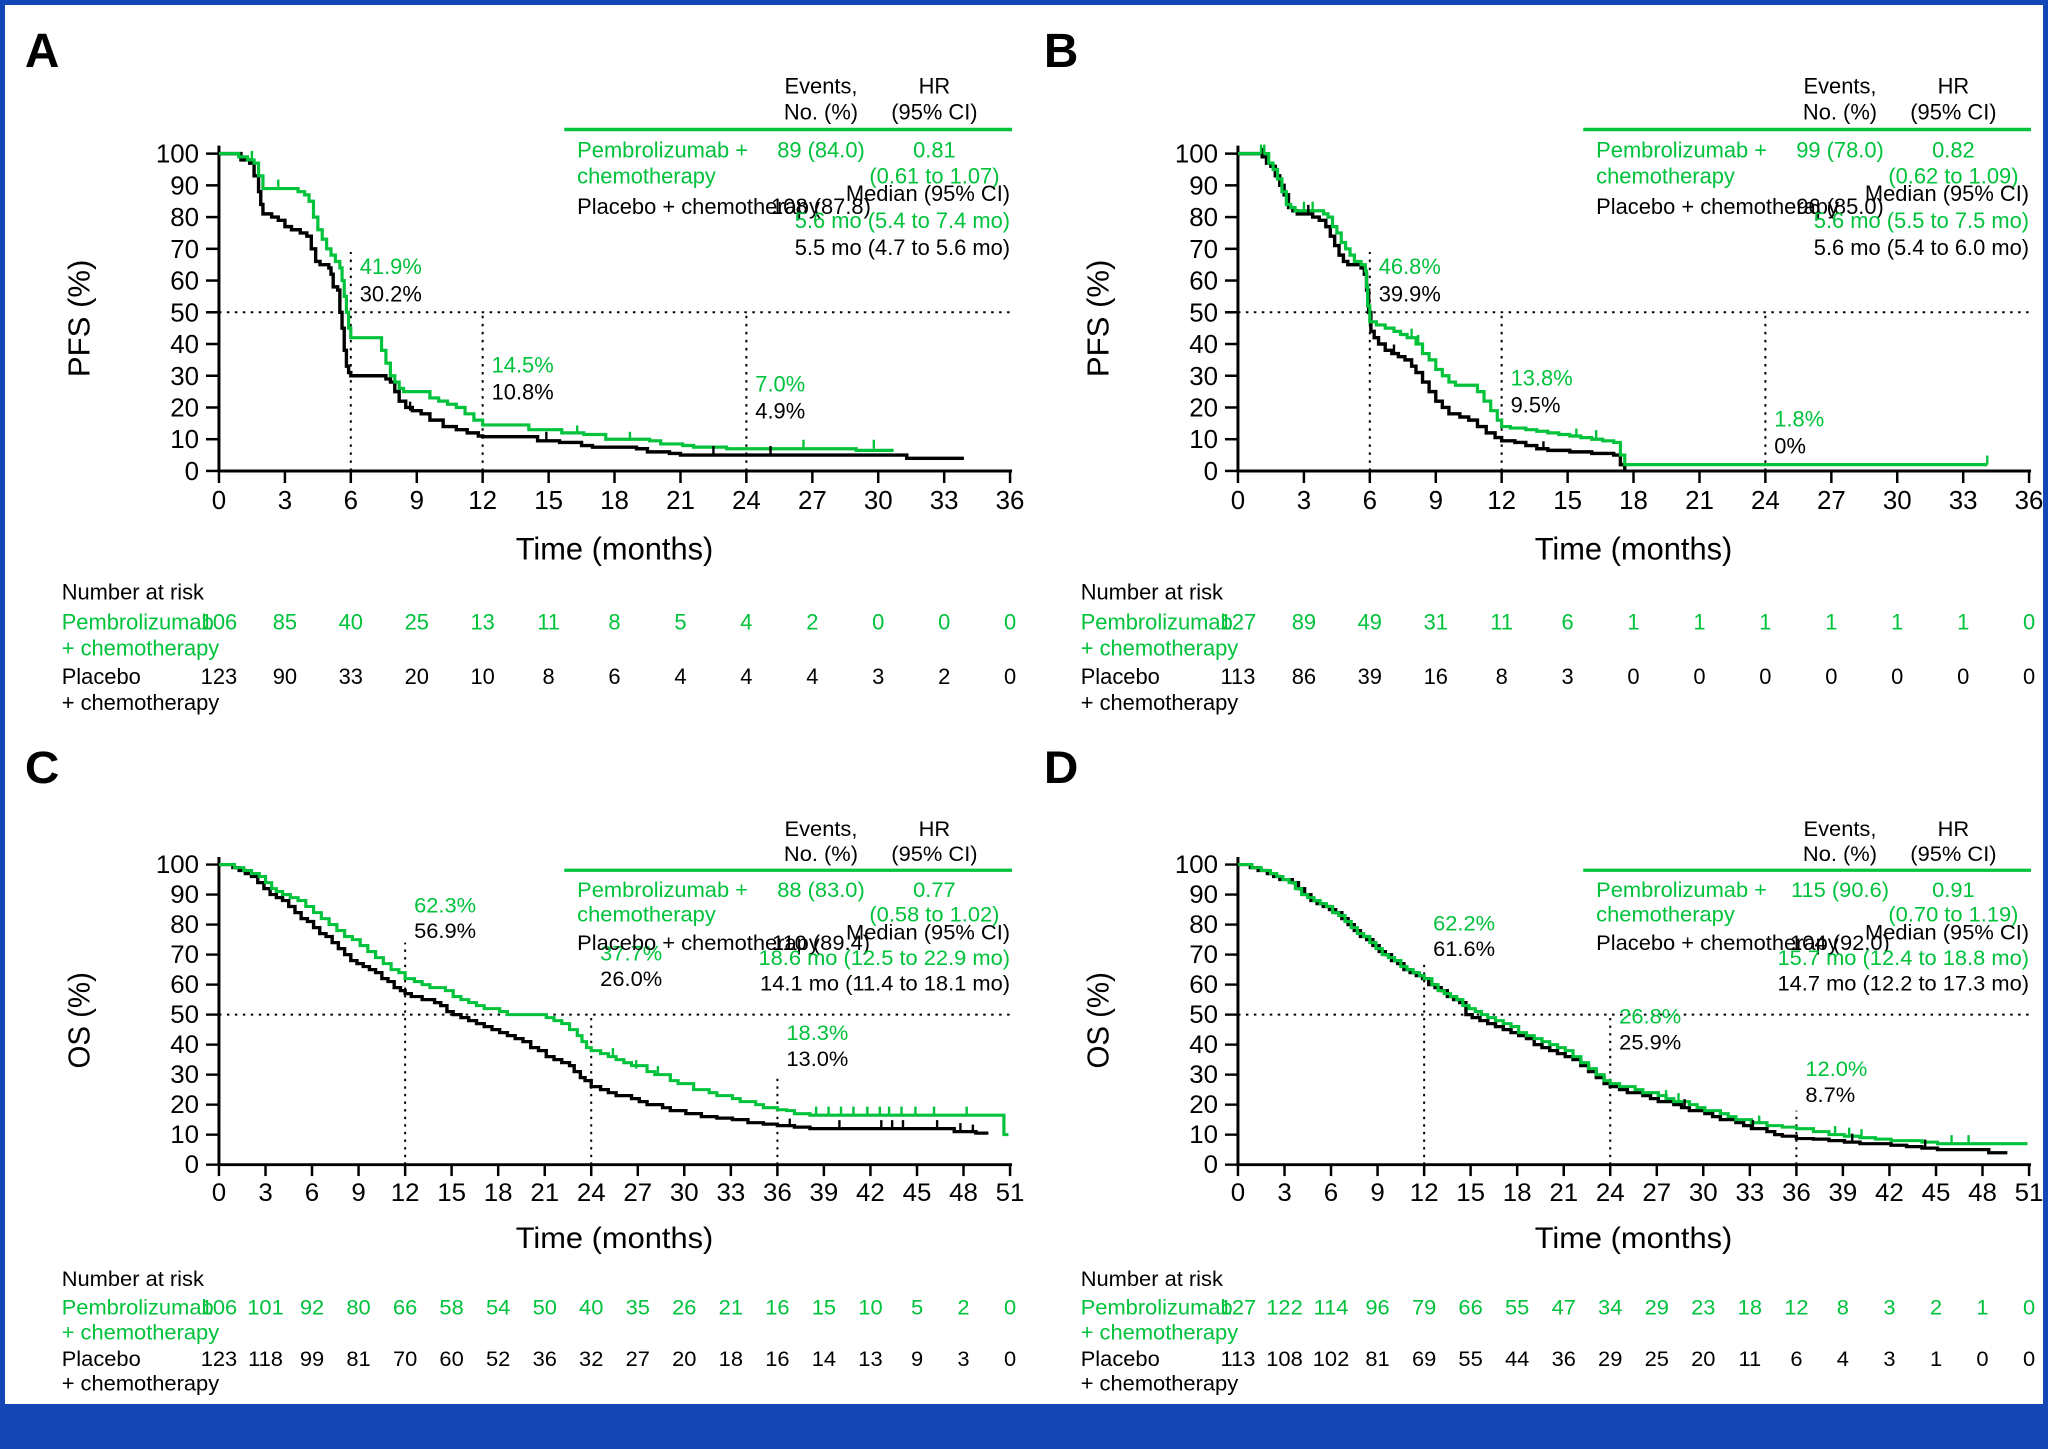 The image size is (2048, 1449). What do you see at coordinates (1517, 1358) in the screenshot?
I see `risk-value: 44` at bounding box center [1517, 1358].